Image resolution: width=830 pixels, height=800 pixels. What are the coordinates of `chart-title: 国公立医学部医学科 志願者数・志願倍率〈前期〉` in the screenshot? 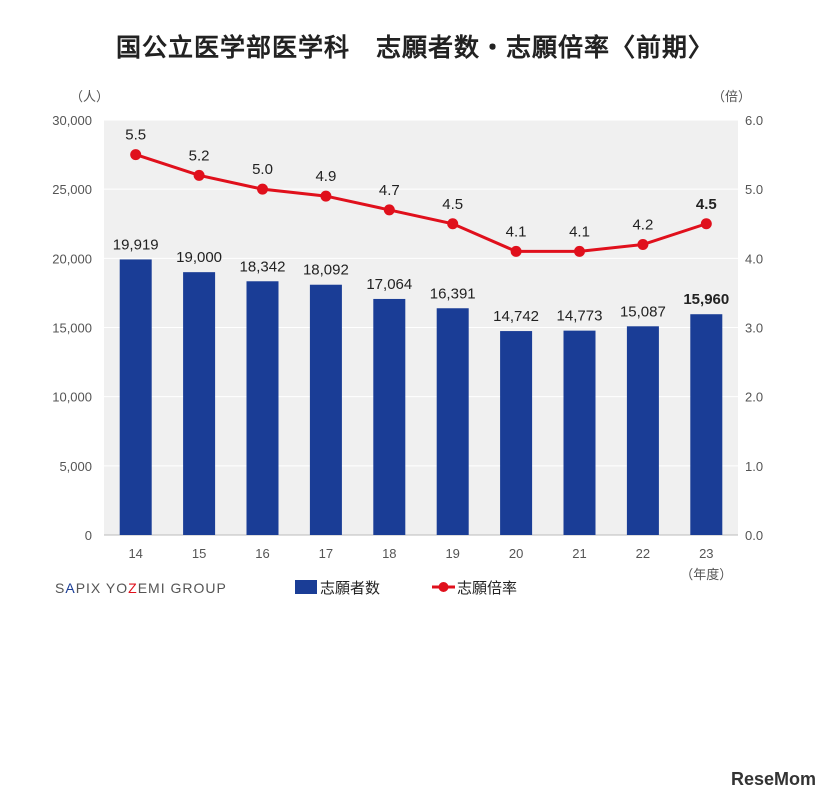 It's located at (414, 47).